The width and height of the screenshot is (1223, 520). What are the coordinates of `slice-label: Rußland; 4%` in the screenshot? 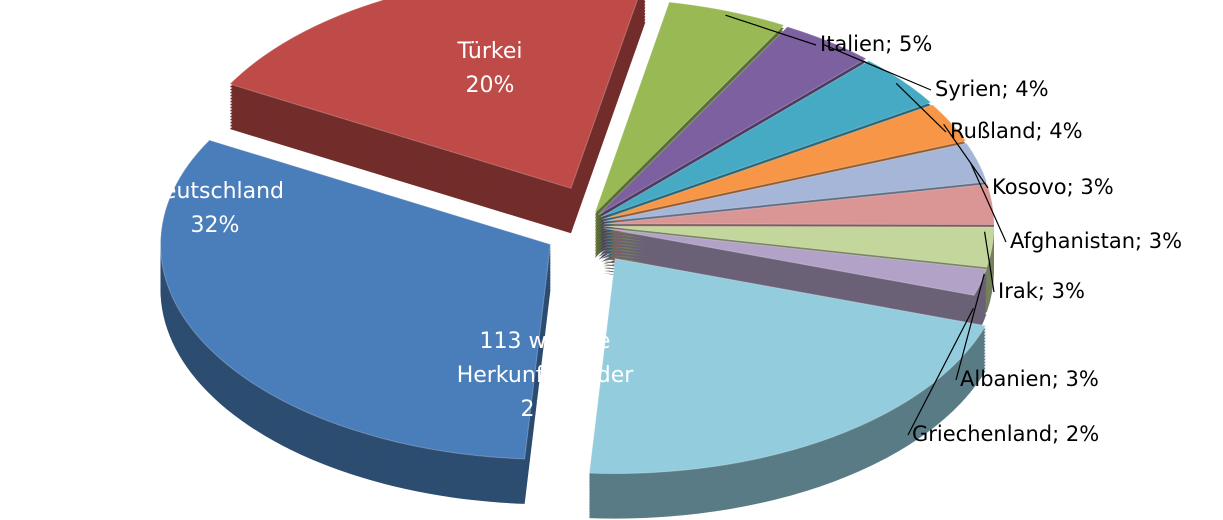 It's located at (1016, 131).